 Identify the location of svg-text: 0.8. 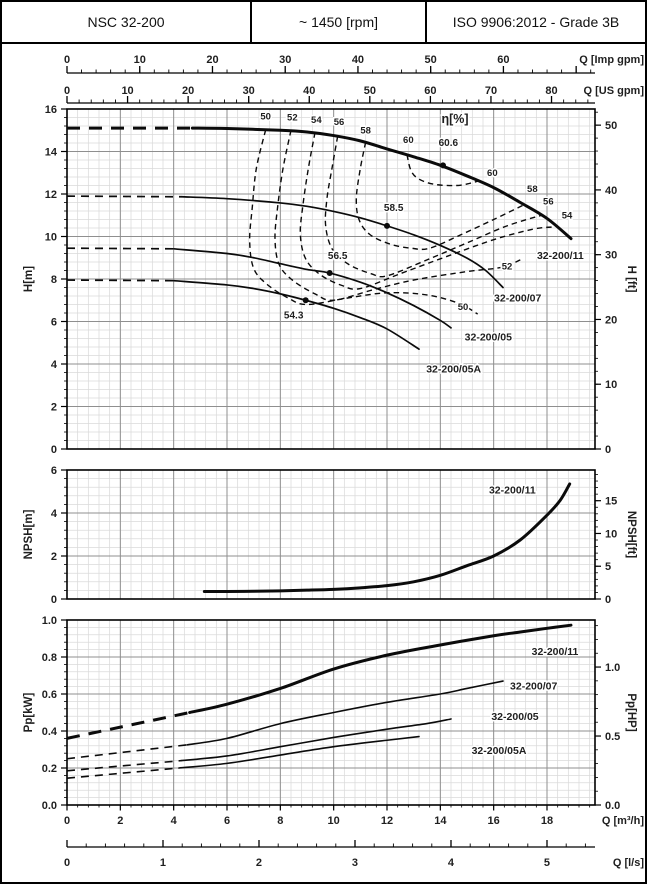
(49, 658).